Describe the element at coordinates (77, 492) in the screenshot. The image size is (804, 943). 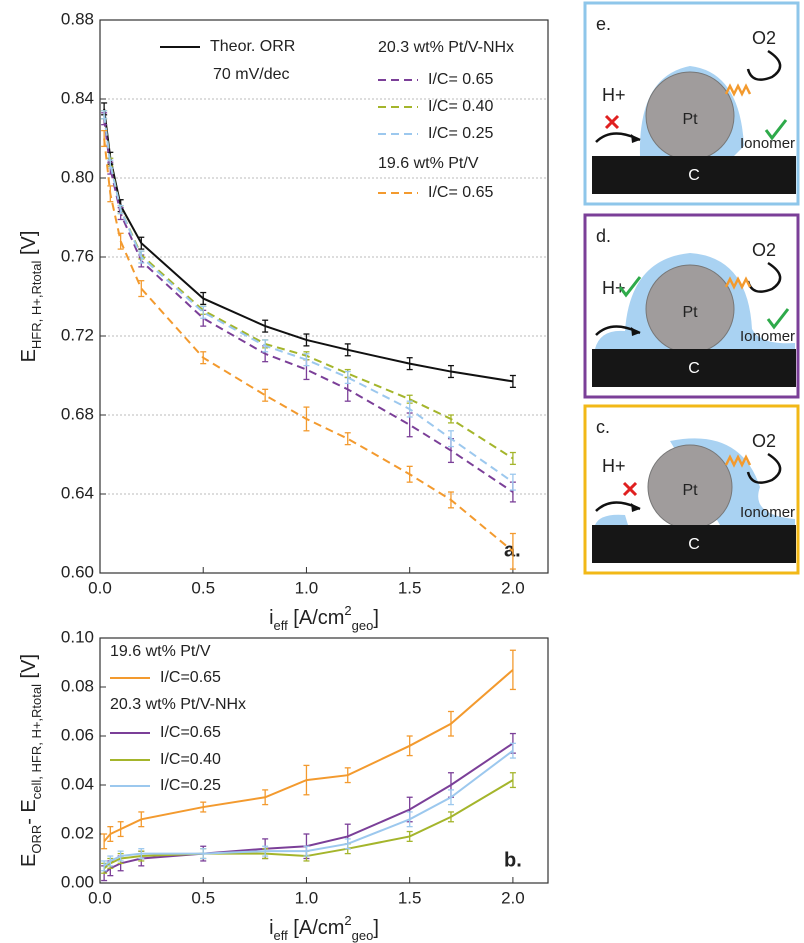
I see `y-tick-label: 0.64` at that location.